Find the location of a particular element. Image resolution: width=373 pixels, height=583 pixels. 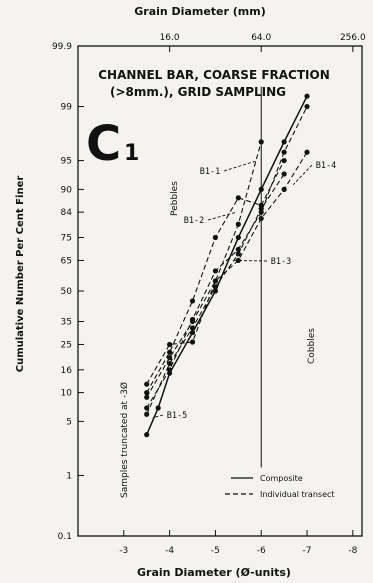

y-tick-label: 84 is located at coordinates (67, 213).